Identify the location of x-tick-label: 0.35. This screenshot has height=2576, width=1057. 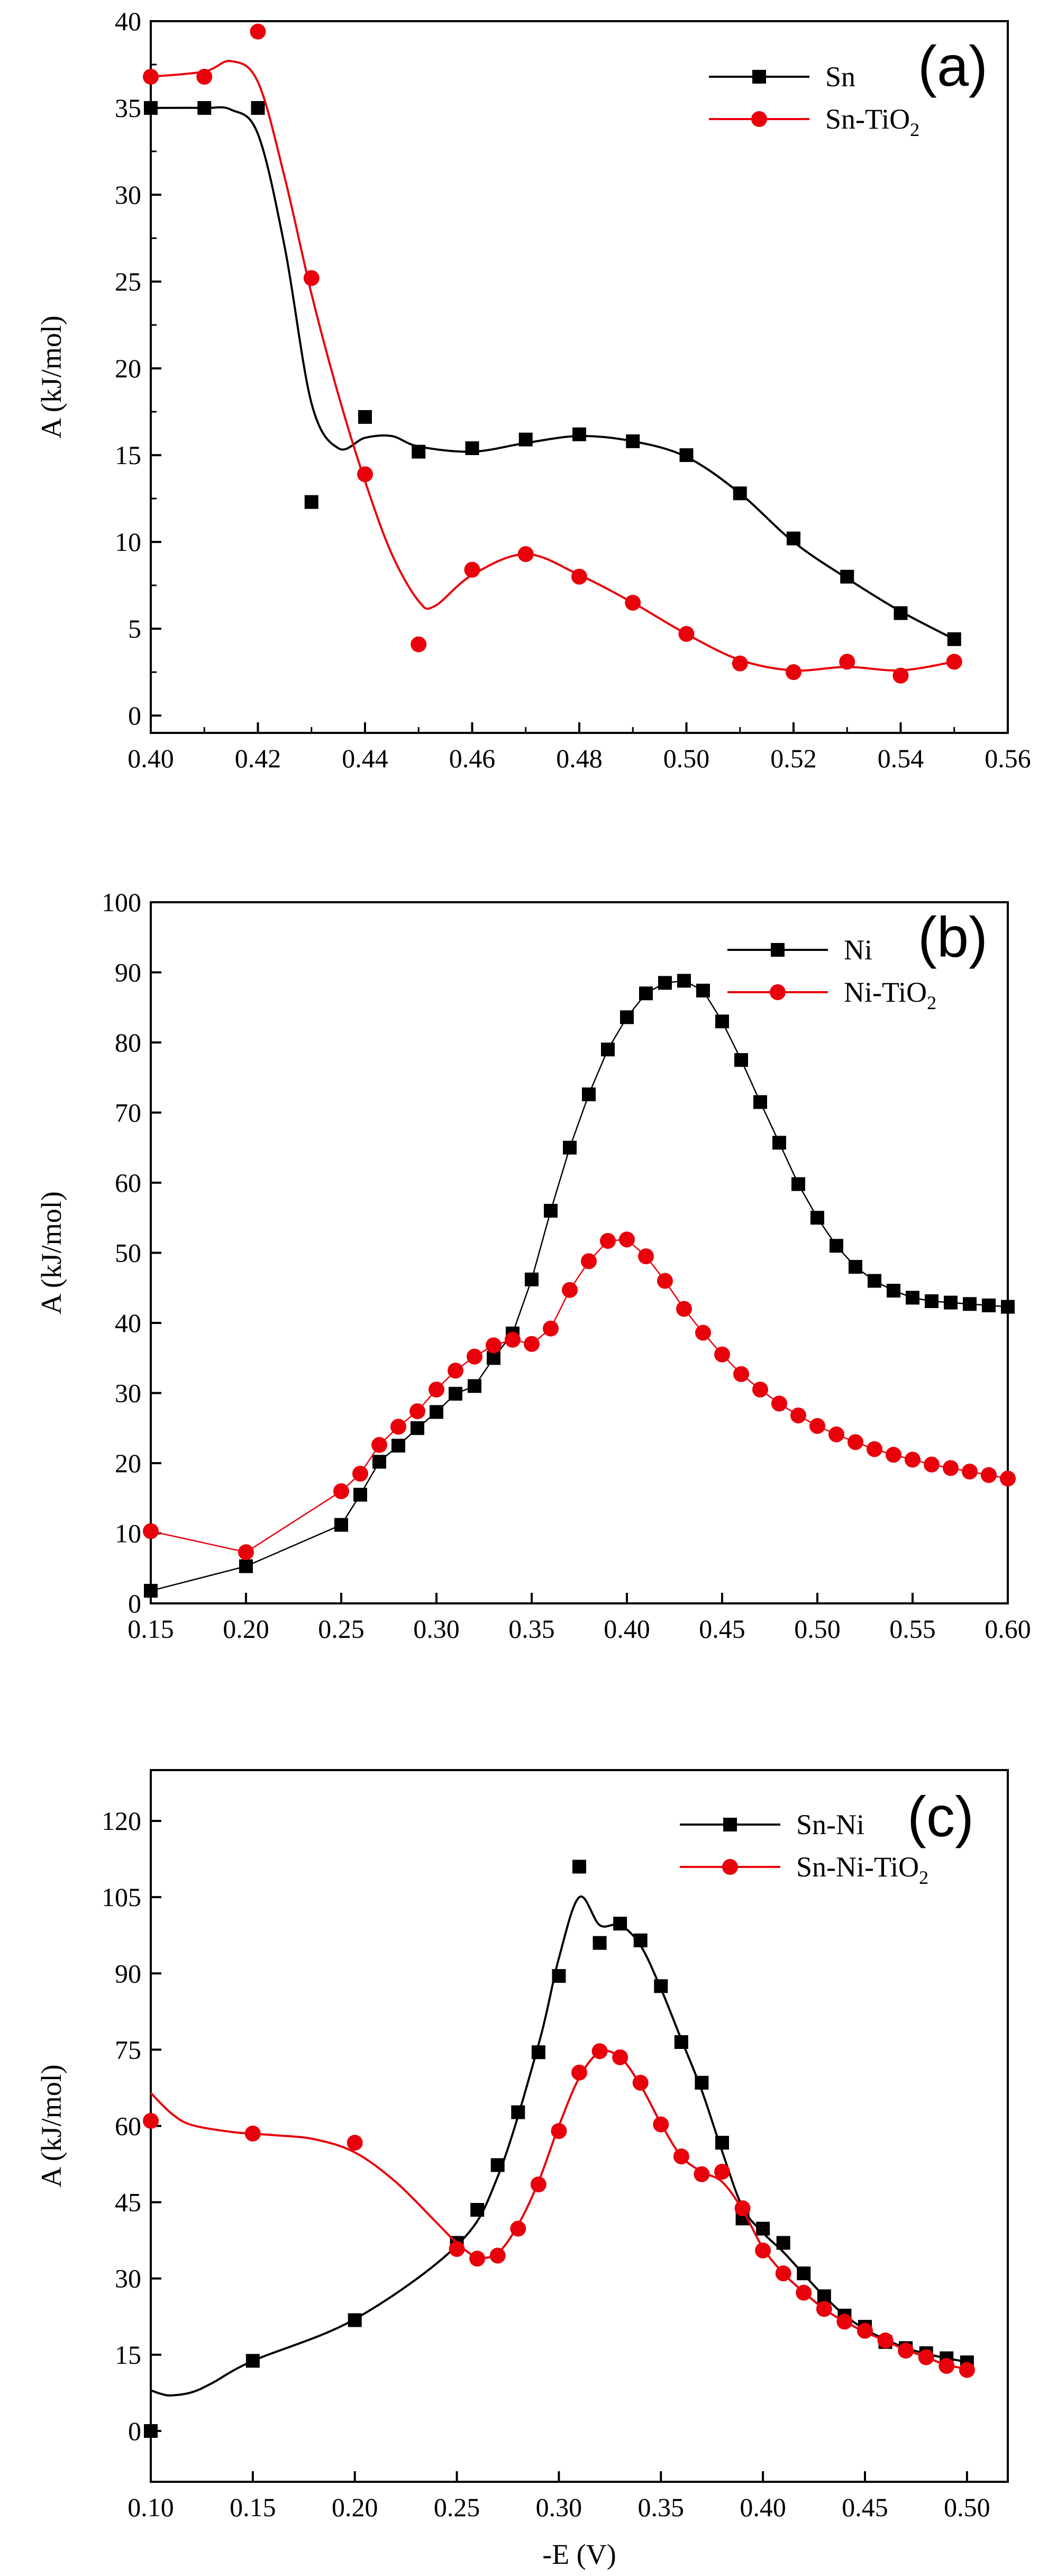
(661, 2507).